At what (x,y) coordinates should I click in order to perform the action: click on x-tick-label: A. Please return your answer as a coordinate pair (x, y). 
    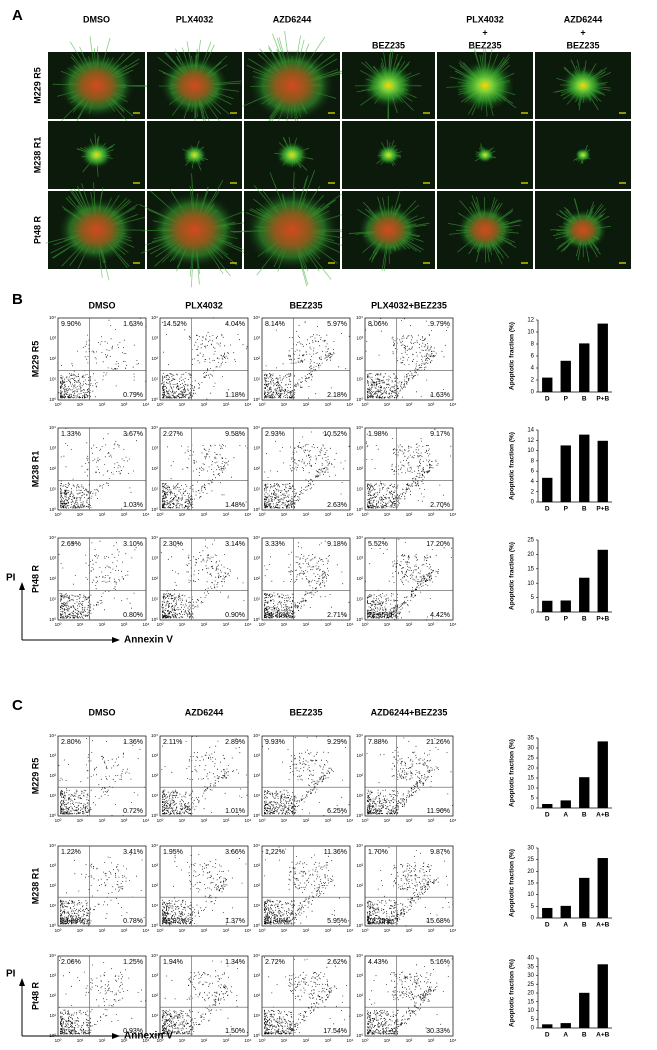
    Looking at the image, I should click on (565, 815).